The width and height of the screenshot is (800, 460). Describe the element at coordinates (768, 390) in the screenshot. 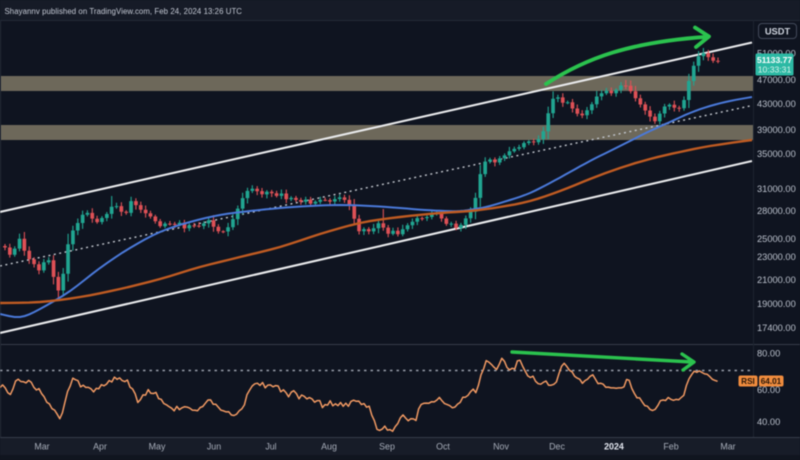

I see `svg-text: 60.00` at that location.